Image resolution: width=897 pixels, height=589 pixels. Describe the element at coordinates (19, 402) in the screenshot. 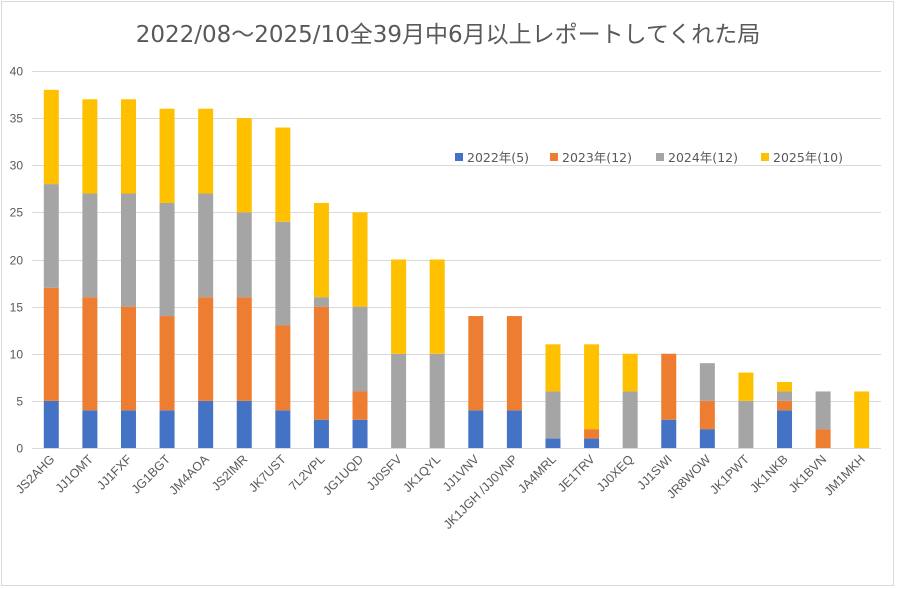

I see `y-tick-label: 5` at that location.